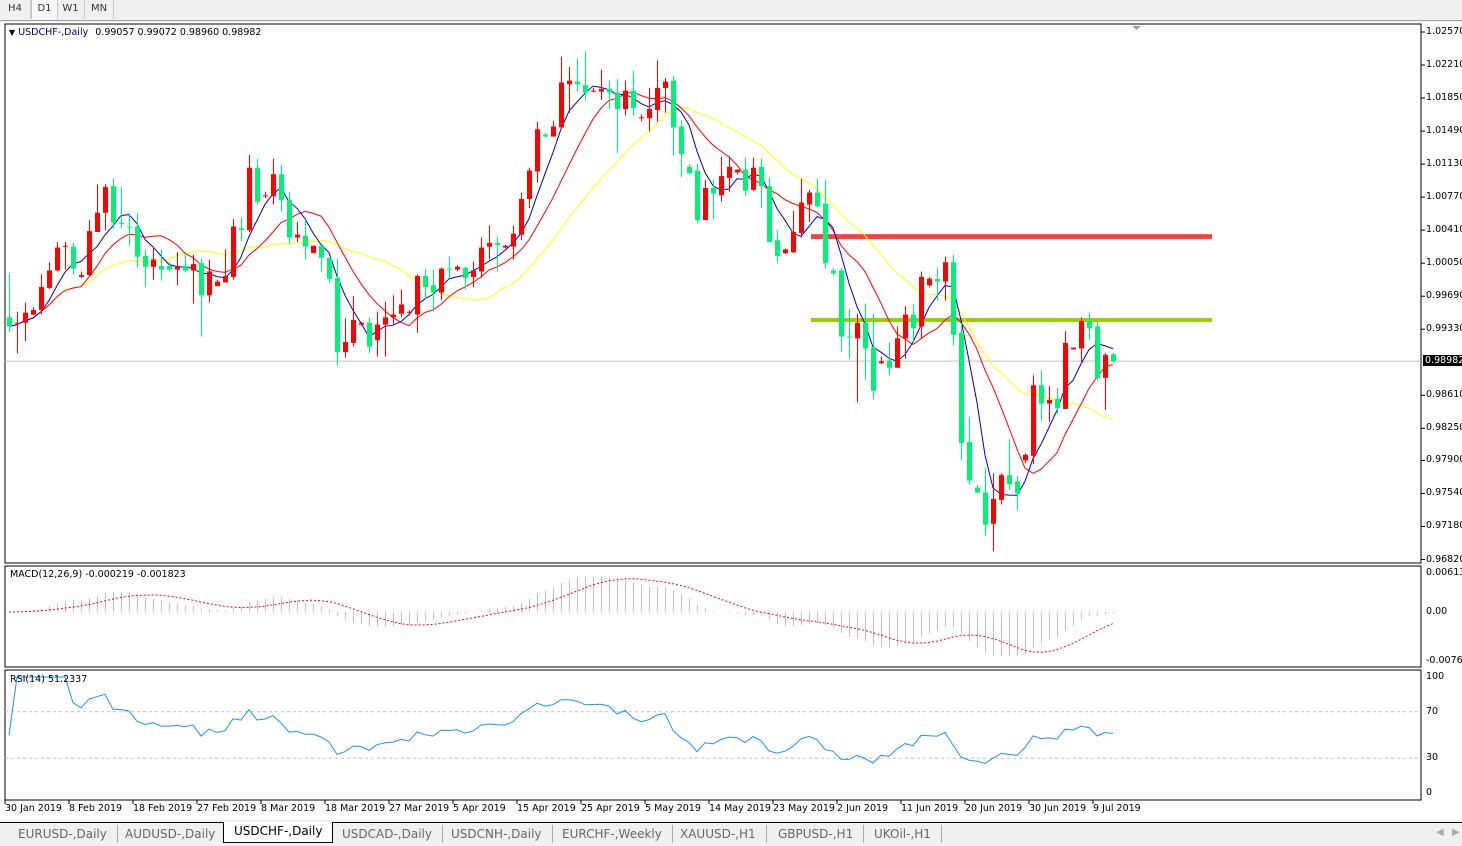  Describe the element at coordinates (718, 834) in the screenshot. I see `tab-xauusd-h1: XAUUSD-,H1` at that location.